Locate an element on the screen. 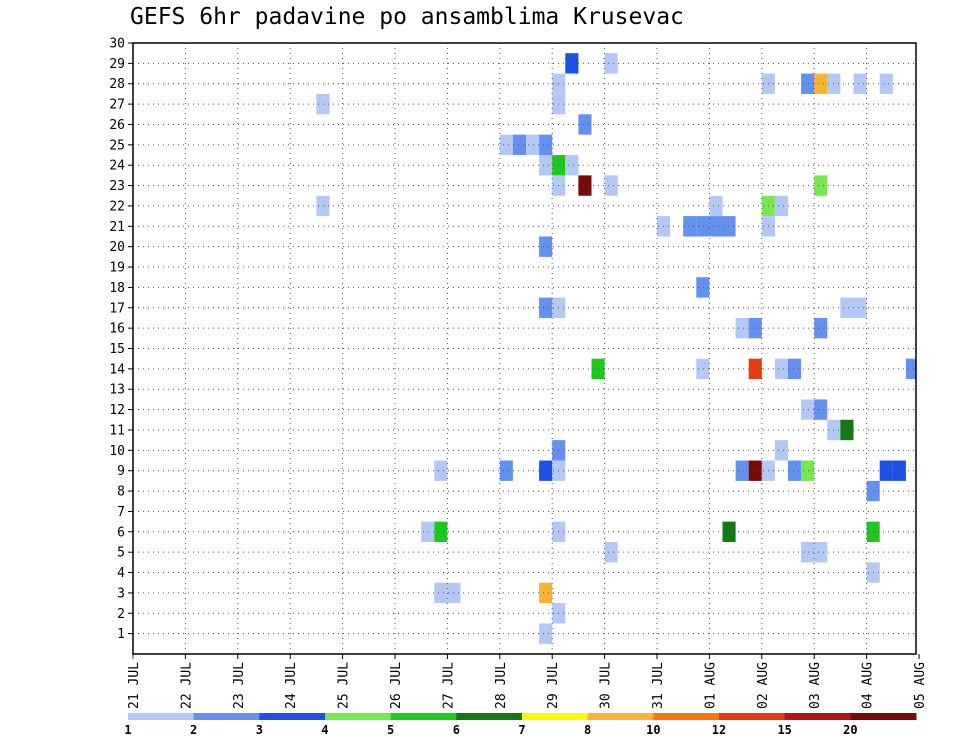 The image size is (960, 742). y-tick-label: 6 is located at coordinates (121, 532).